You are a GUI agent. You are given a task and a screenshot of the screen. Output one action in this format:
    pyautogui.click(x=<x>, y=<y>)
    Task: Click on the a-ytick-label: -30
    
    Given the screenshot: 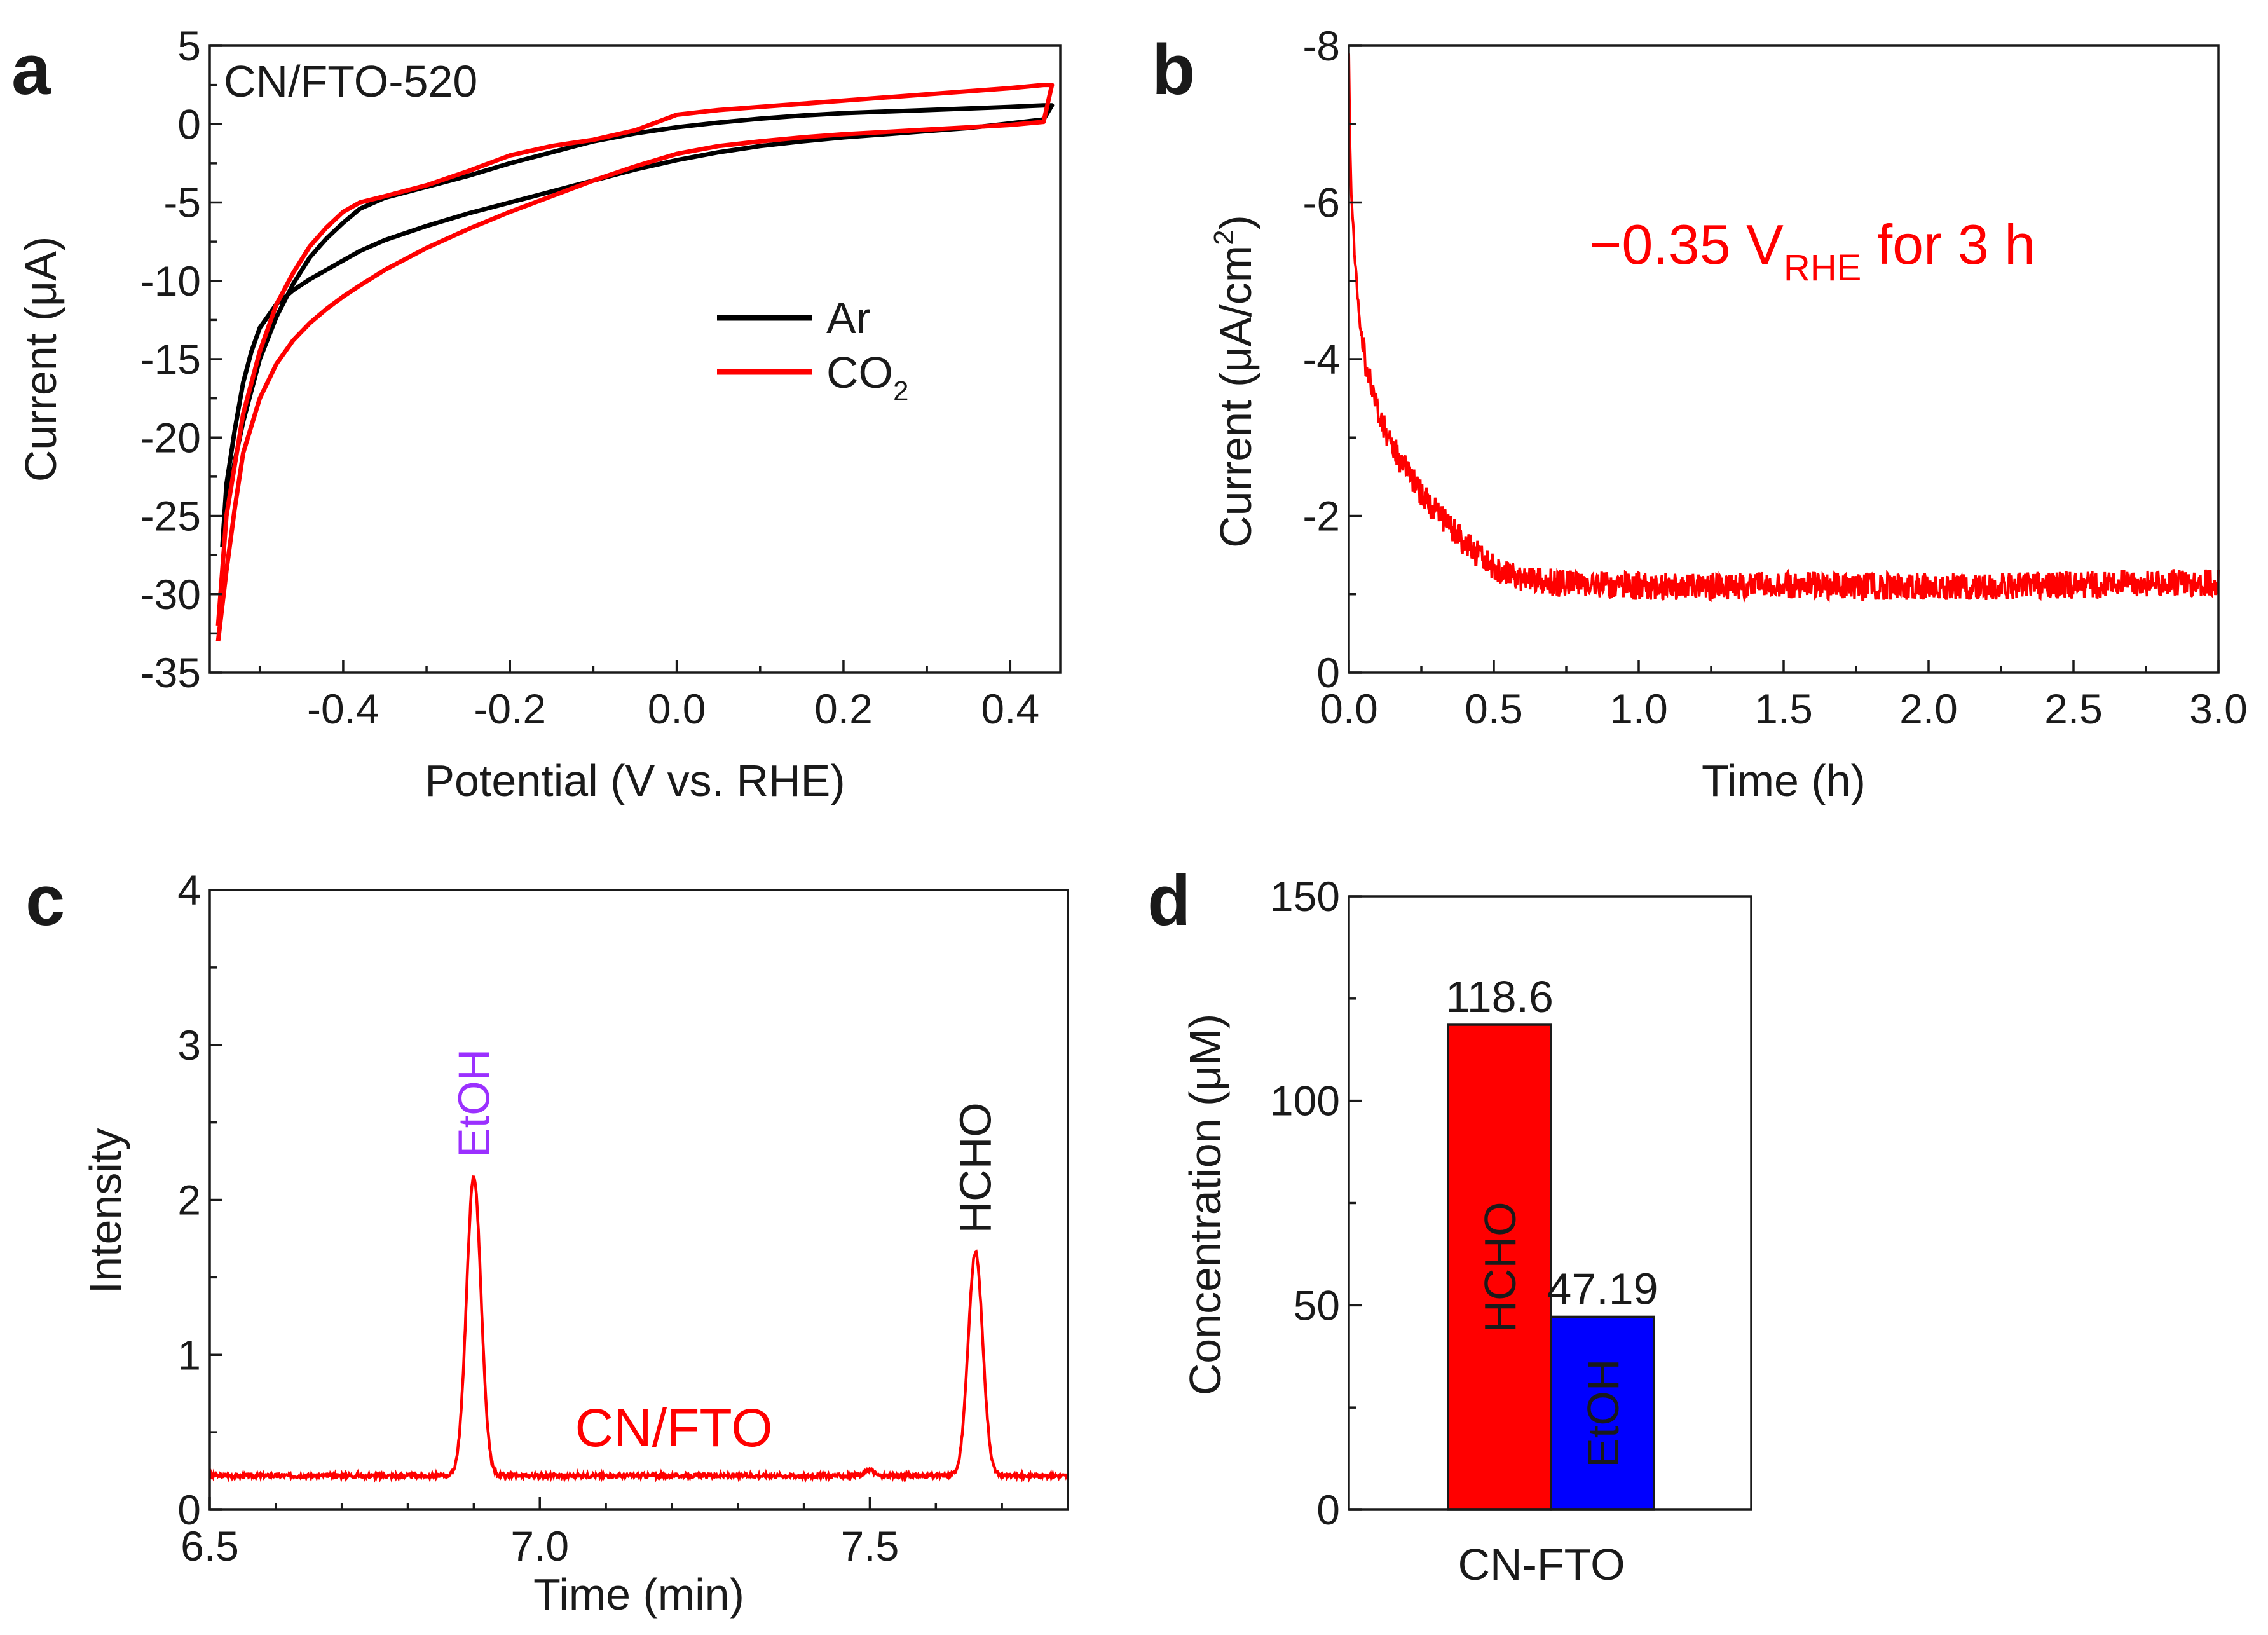 What is the action you would take?
    pyautogui.click(x=170, y=594)
    